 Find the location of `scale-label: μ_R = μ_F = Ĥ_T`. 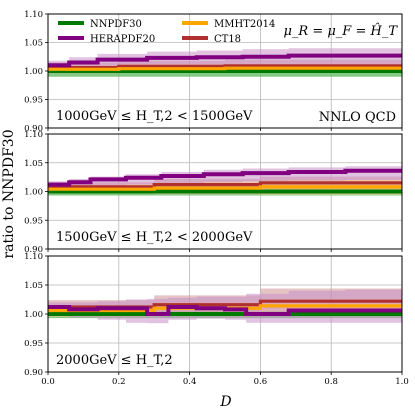

scale-label: μ_R = μ_F = Ĥ_T is located at coordinates (340, 31).